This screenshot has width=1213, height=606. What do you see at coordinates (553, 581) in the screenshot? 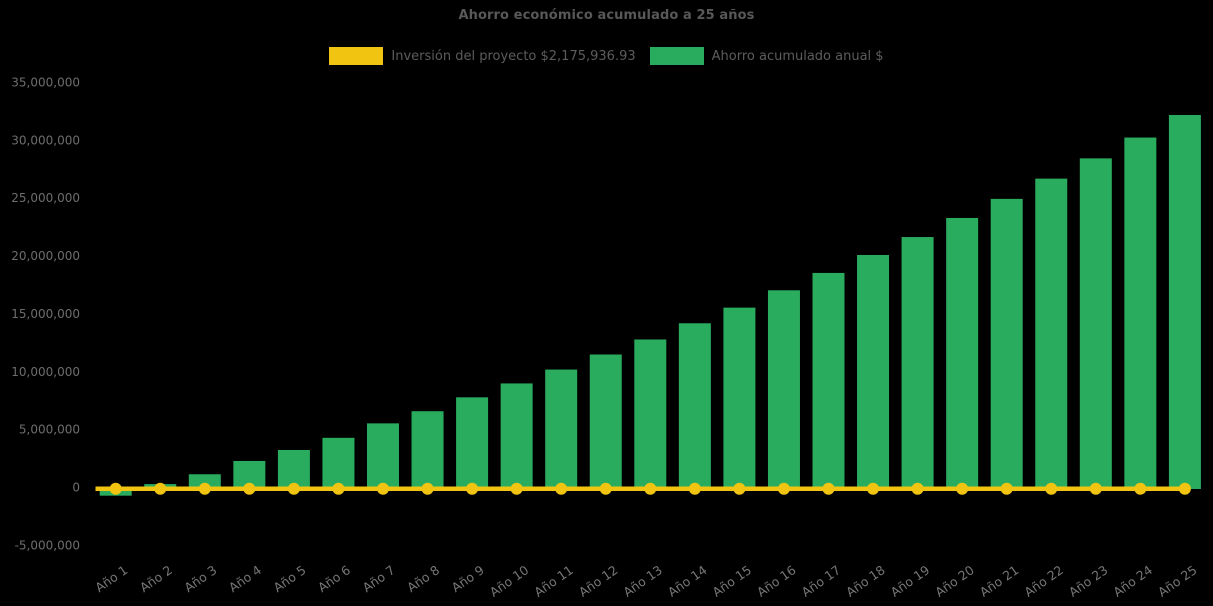
I see `x-tick-label: Año 11` at bounding box center [553, 581].